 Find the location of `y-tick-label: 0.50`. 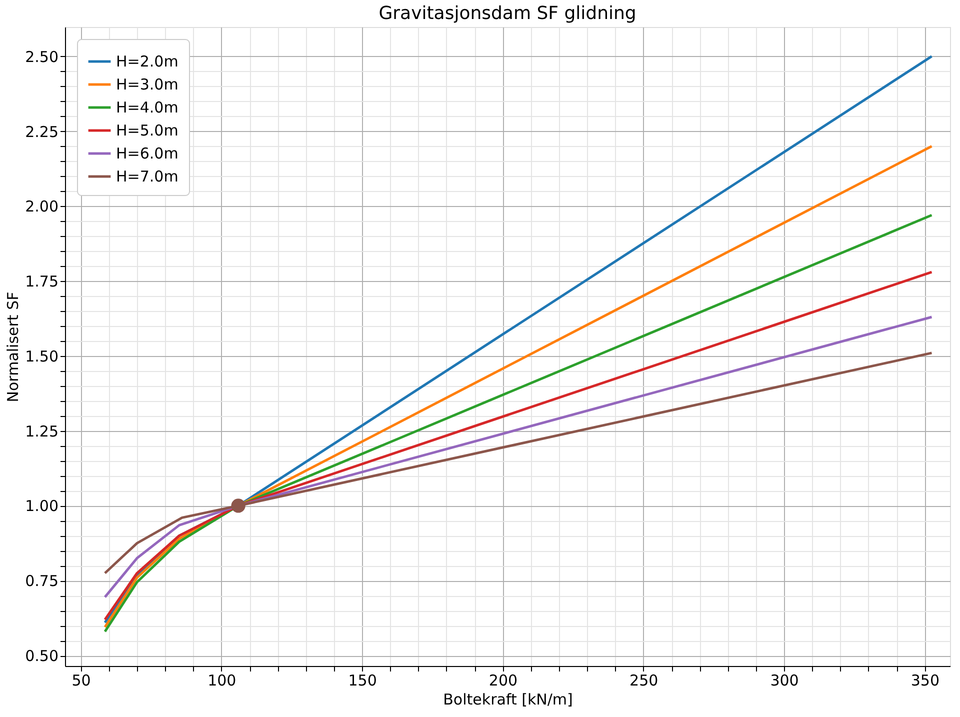

y-tick-label: 0.50 is located at coordinates (41, 656).